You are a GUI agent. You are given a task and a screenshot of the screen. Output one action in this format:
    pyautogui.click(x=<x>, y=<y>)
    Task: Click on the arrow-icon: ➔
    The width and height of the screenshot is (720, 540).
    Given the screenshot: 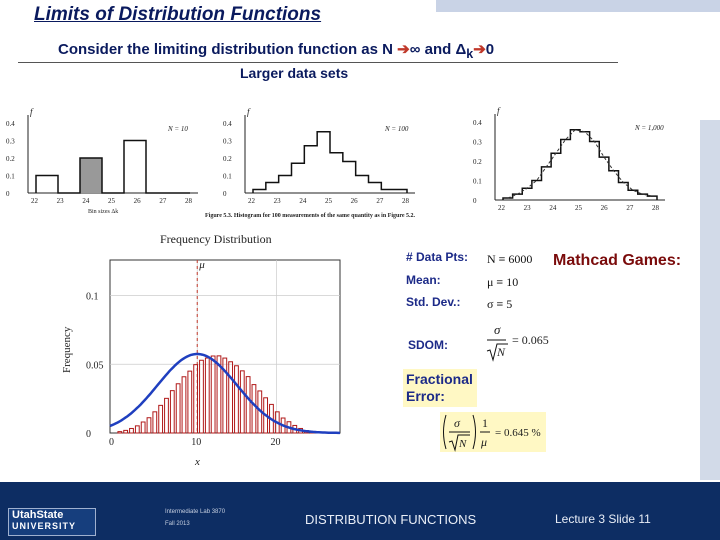 What is the action you would take?
    pyautogui.click(x=479, y=49)
    